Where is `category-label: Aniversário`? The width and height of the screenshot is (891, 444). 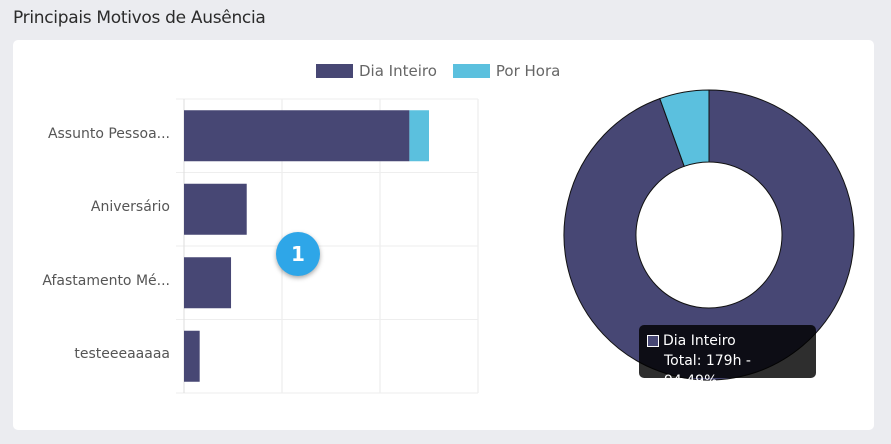
category-label: Aniversário is located at coordinates (130, 207).